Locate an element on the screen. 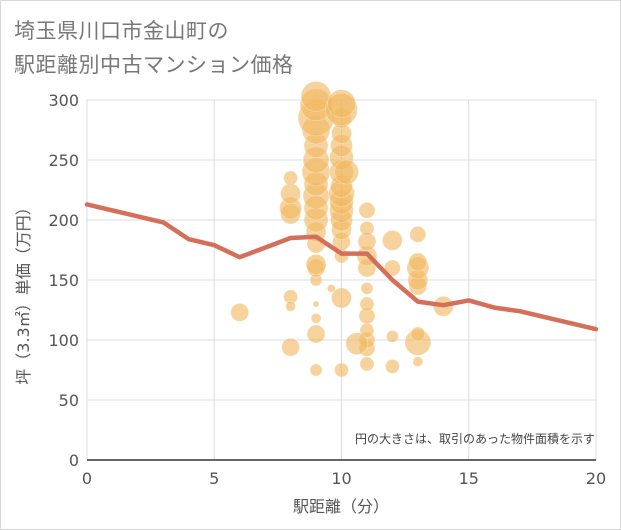 This screenshot has width=621, height=530. y-tick-labels: 0 50 100 150 200 250 300 is located at coordinates (63, 280).